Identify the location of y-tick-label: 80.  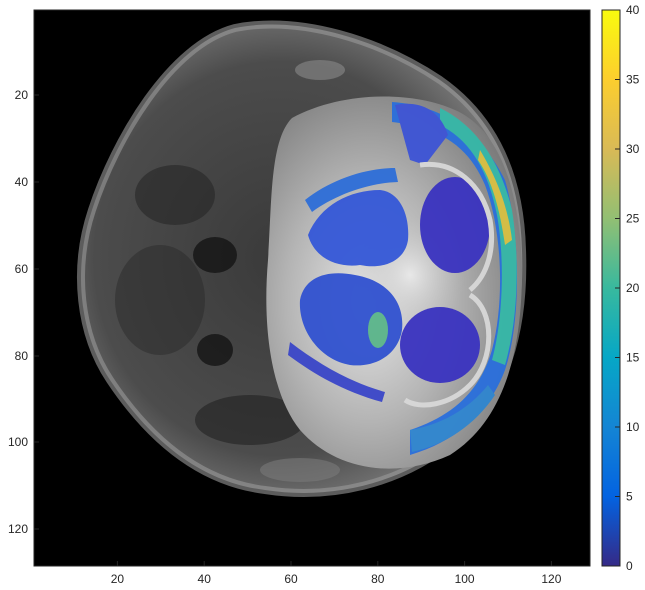
(22, 356).